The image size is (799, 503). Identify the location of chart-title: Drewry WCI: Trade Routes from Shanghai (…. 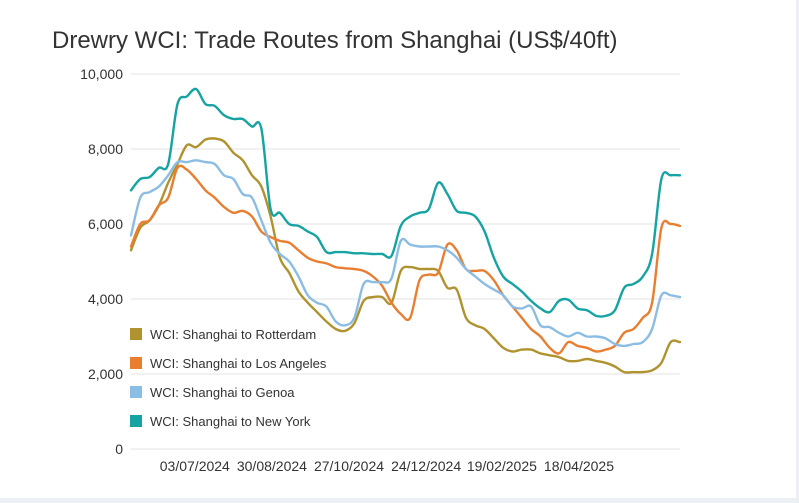
(335, 40).